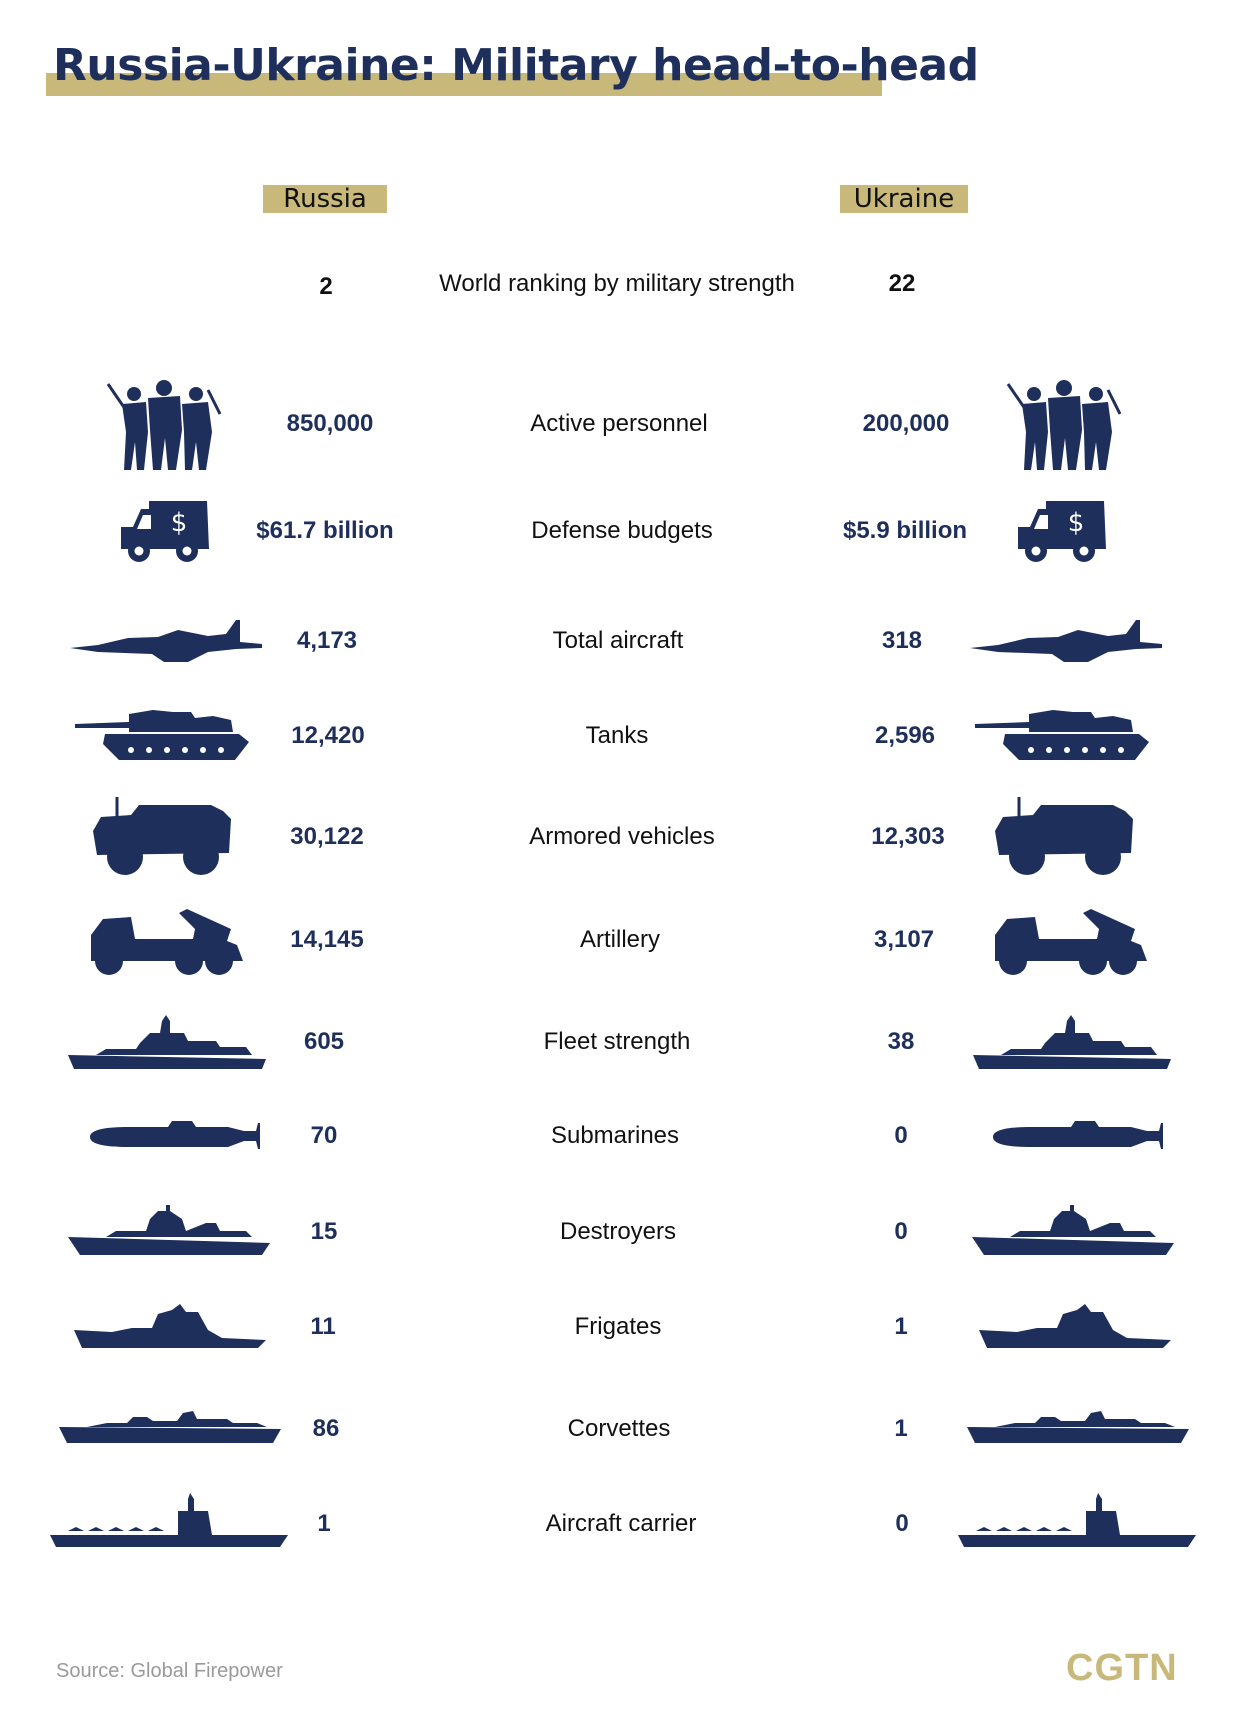 This screenshot has height=1715, width=1240. I want to click on russia-ranking: 2, so click(326, 286).